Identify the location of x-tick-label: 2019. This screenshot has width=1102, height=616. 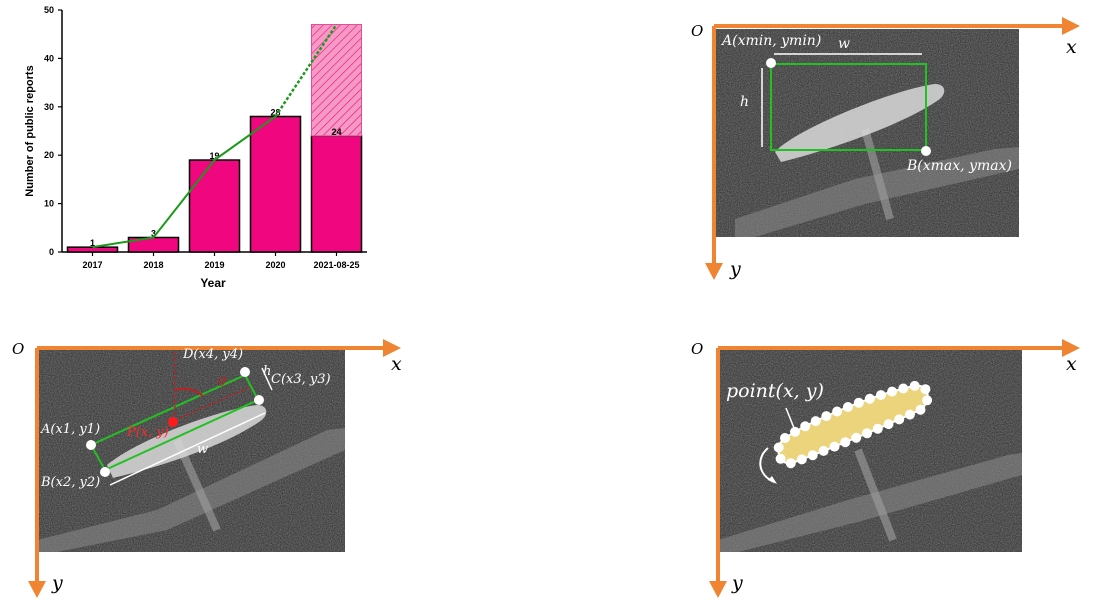
(214, 265).